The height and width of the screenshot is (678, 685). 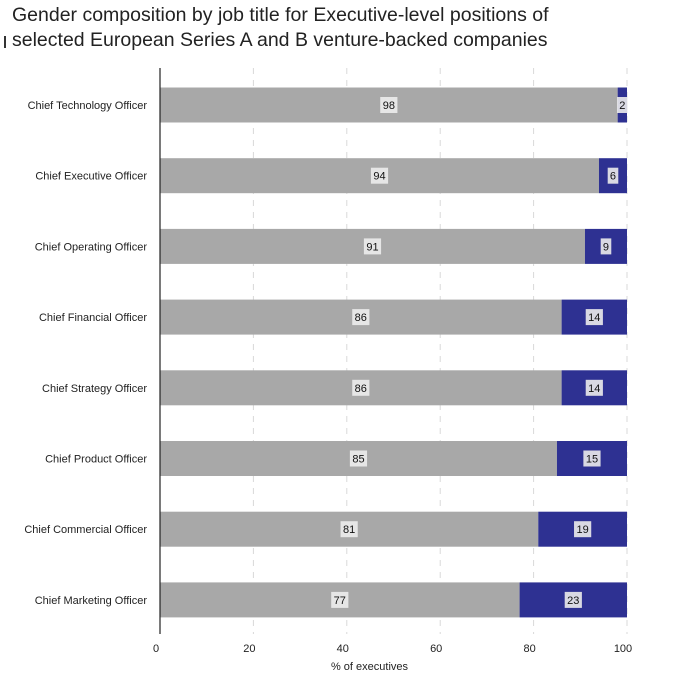 I want to click on data-label-0-4: 86, so click(x=361, y=389).